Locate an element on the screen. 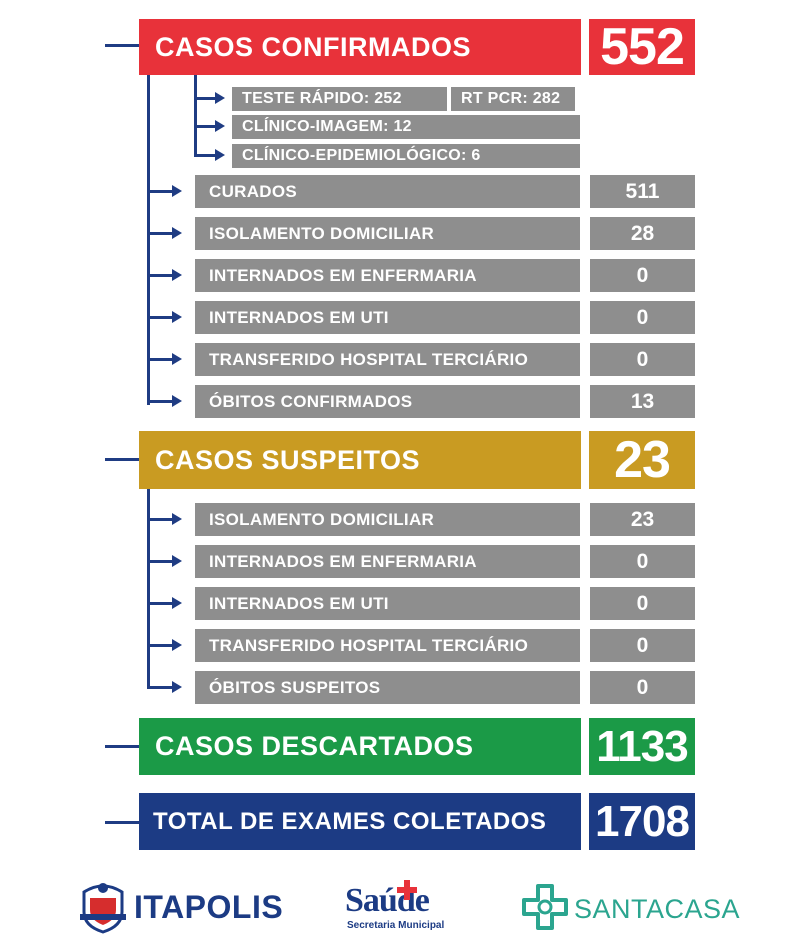  suspected-value: 23 is located at coordinates (642, 460).